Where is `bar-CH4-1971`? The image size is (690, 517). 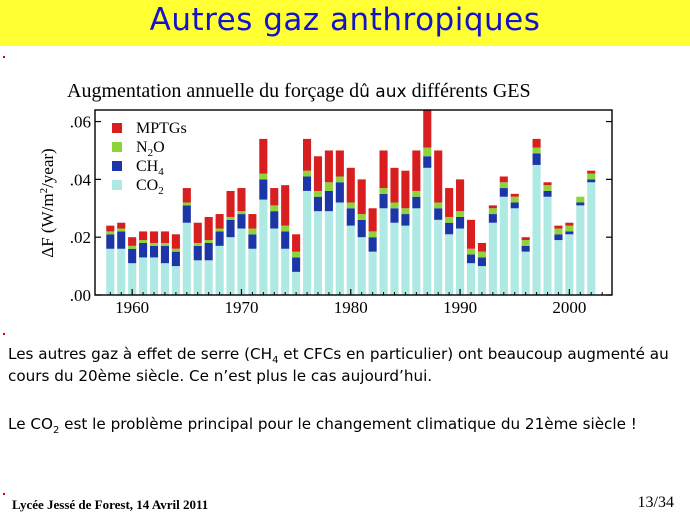
bar-CH4-1971 is located at coordinates (252, 241).